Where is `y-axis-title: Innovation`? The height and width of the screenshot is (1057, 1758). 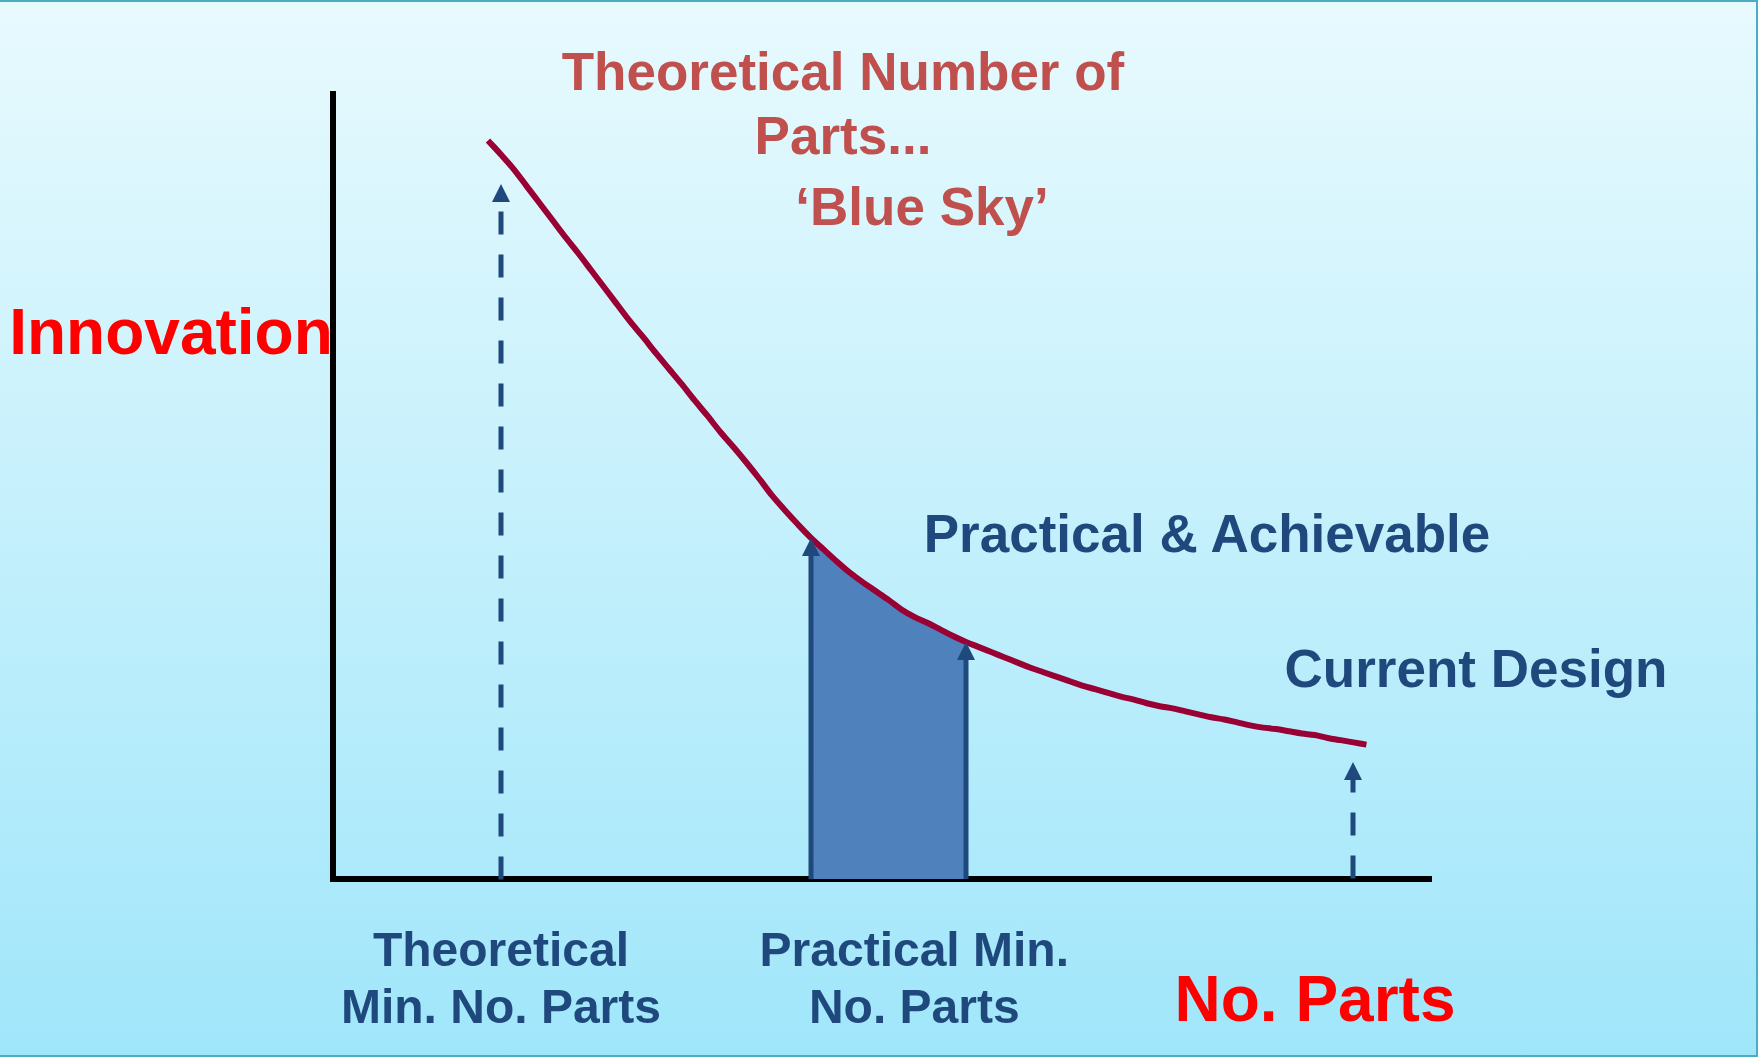 y-axis-title: Innovation is located at coordinates (171, 333).